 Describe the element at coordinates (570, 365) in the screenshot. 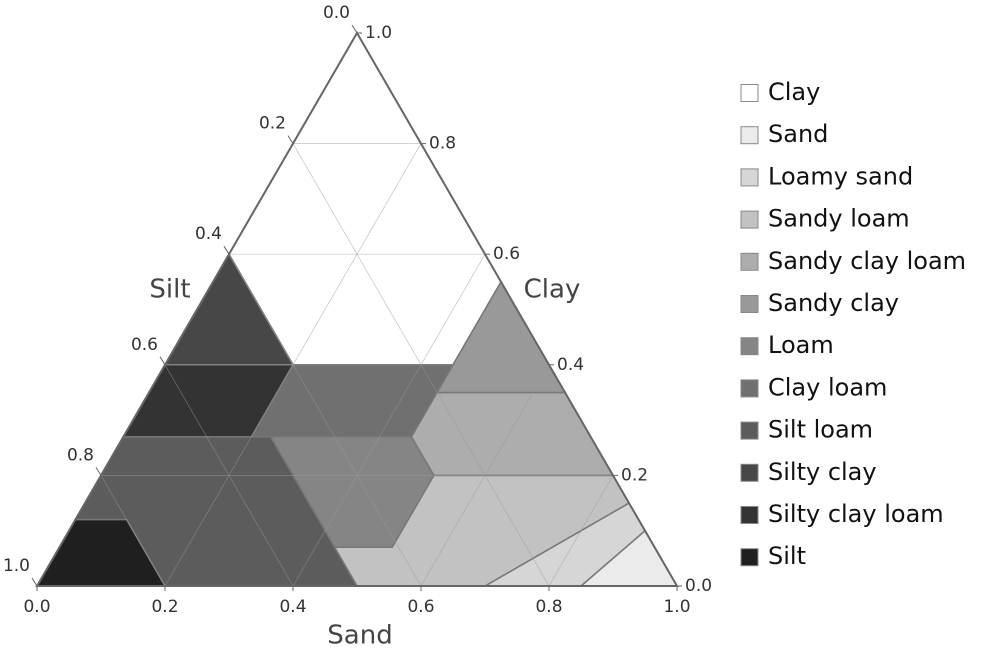

I see `clay-tick-label: 0.4` at that location.